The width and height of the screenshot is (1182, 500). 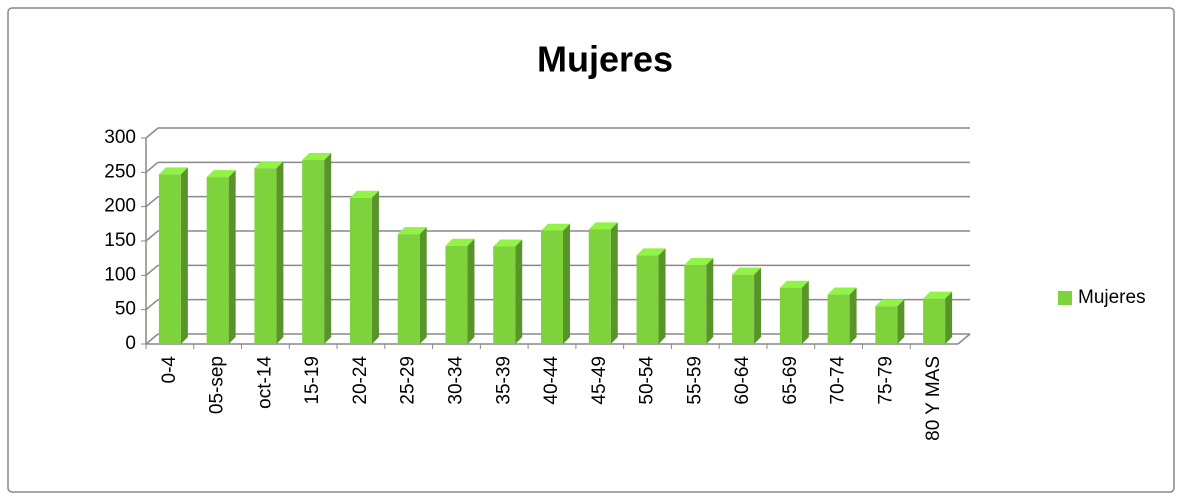 What do you see at coordinates (455, 380) in the screenshot?
I see `x-tick-label: 30-34` at bounding box center [455, 380].